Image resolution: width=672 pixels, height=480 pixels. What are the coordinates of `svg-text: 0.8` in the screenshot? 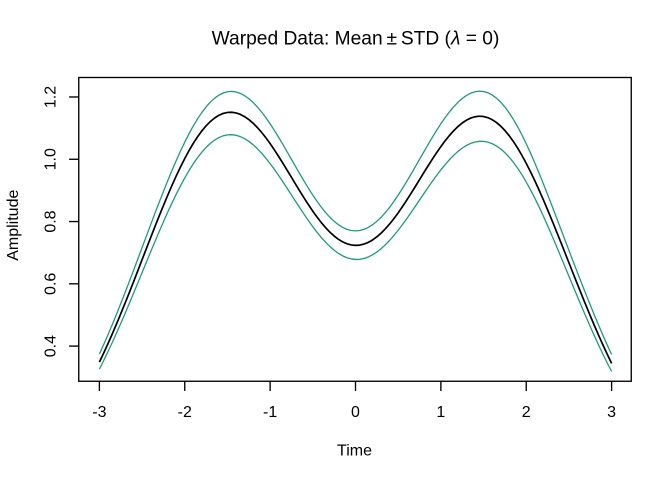 It's located at (51, 221).